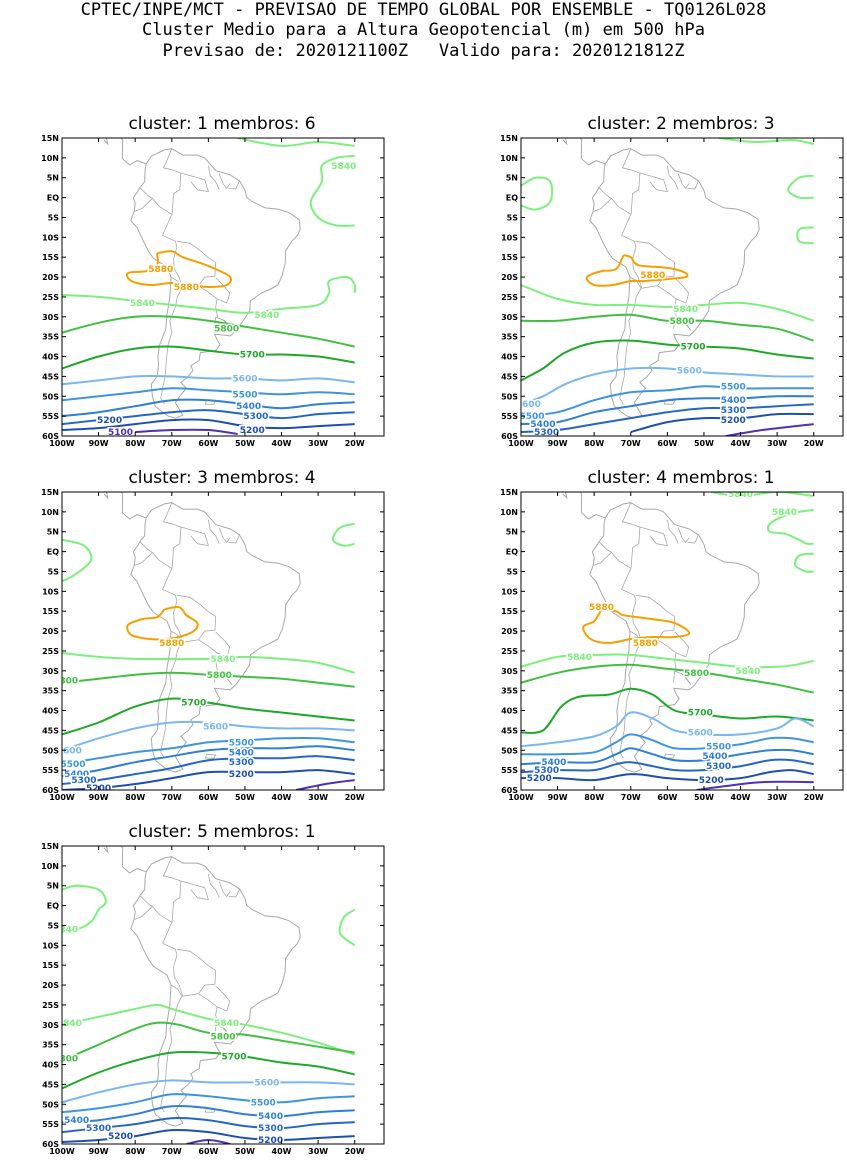 The height and width of the screenshot is (1171, 847). Describe the element at coordinates (692, 348) in the screenshot. I see `contour-label-5700: 5700` at that location.